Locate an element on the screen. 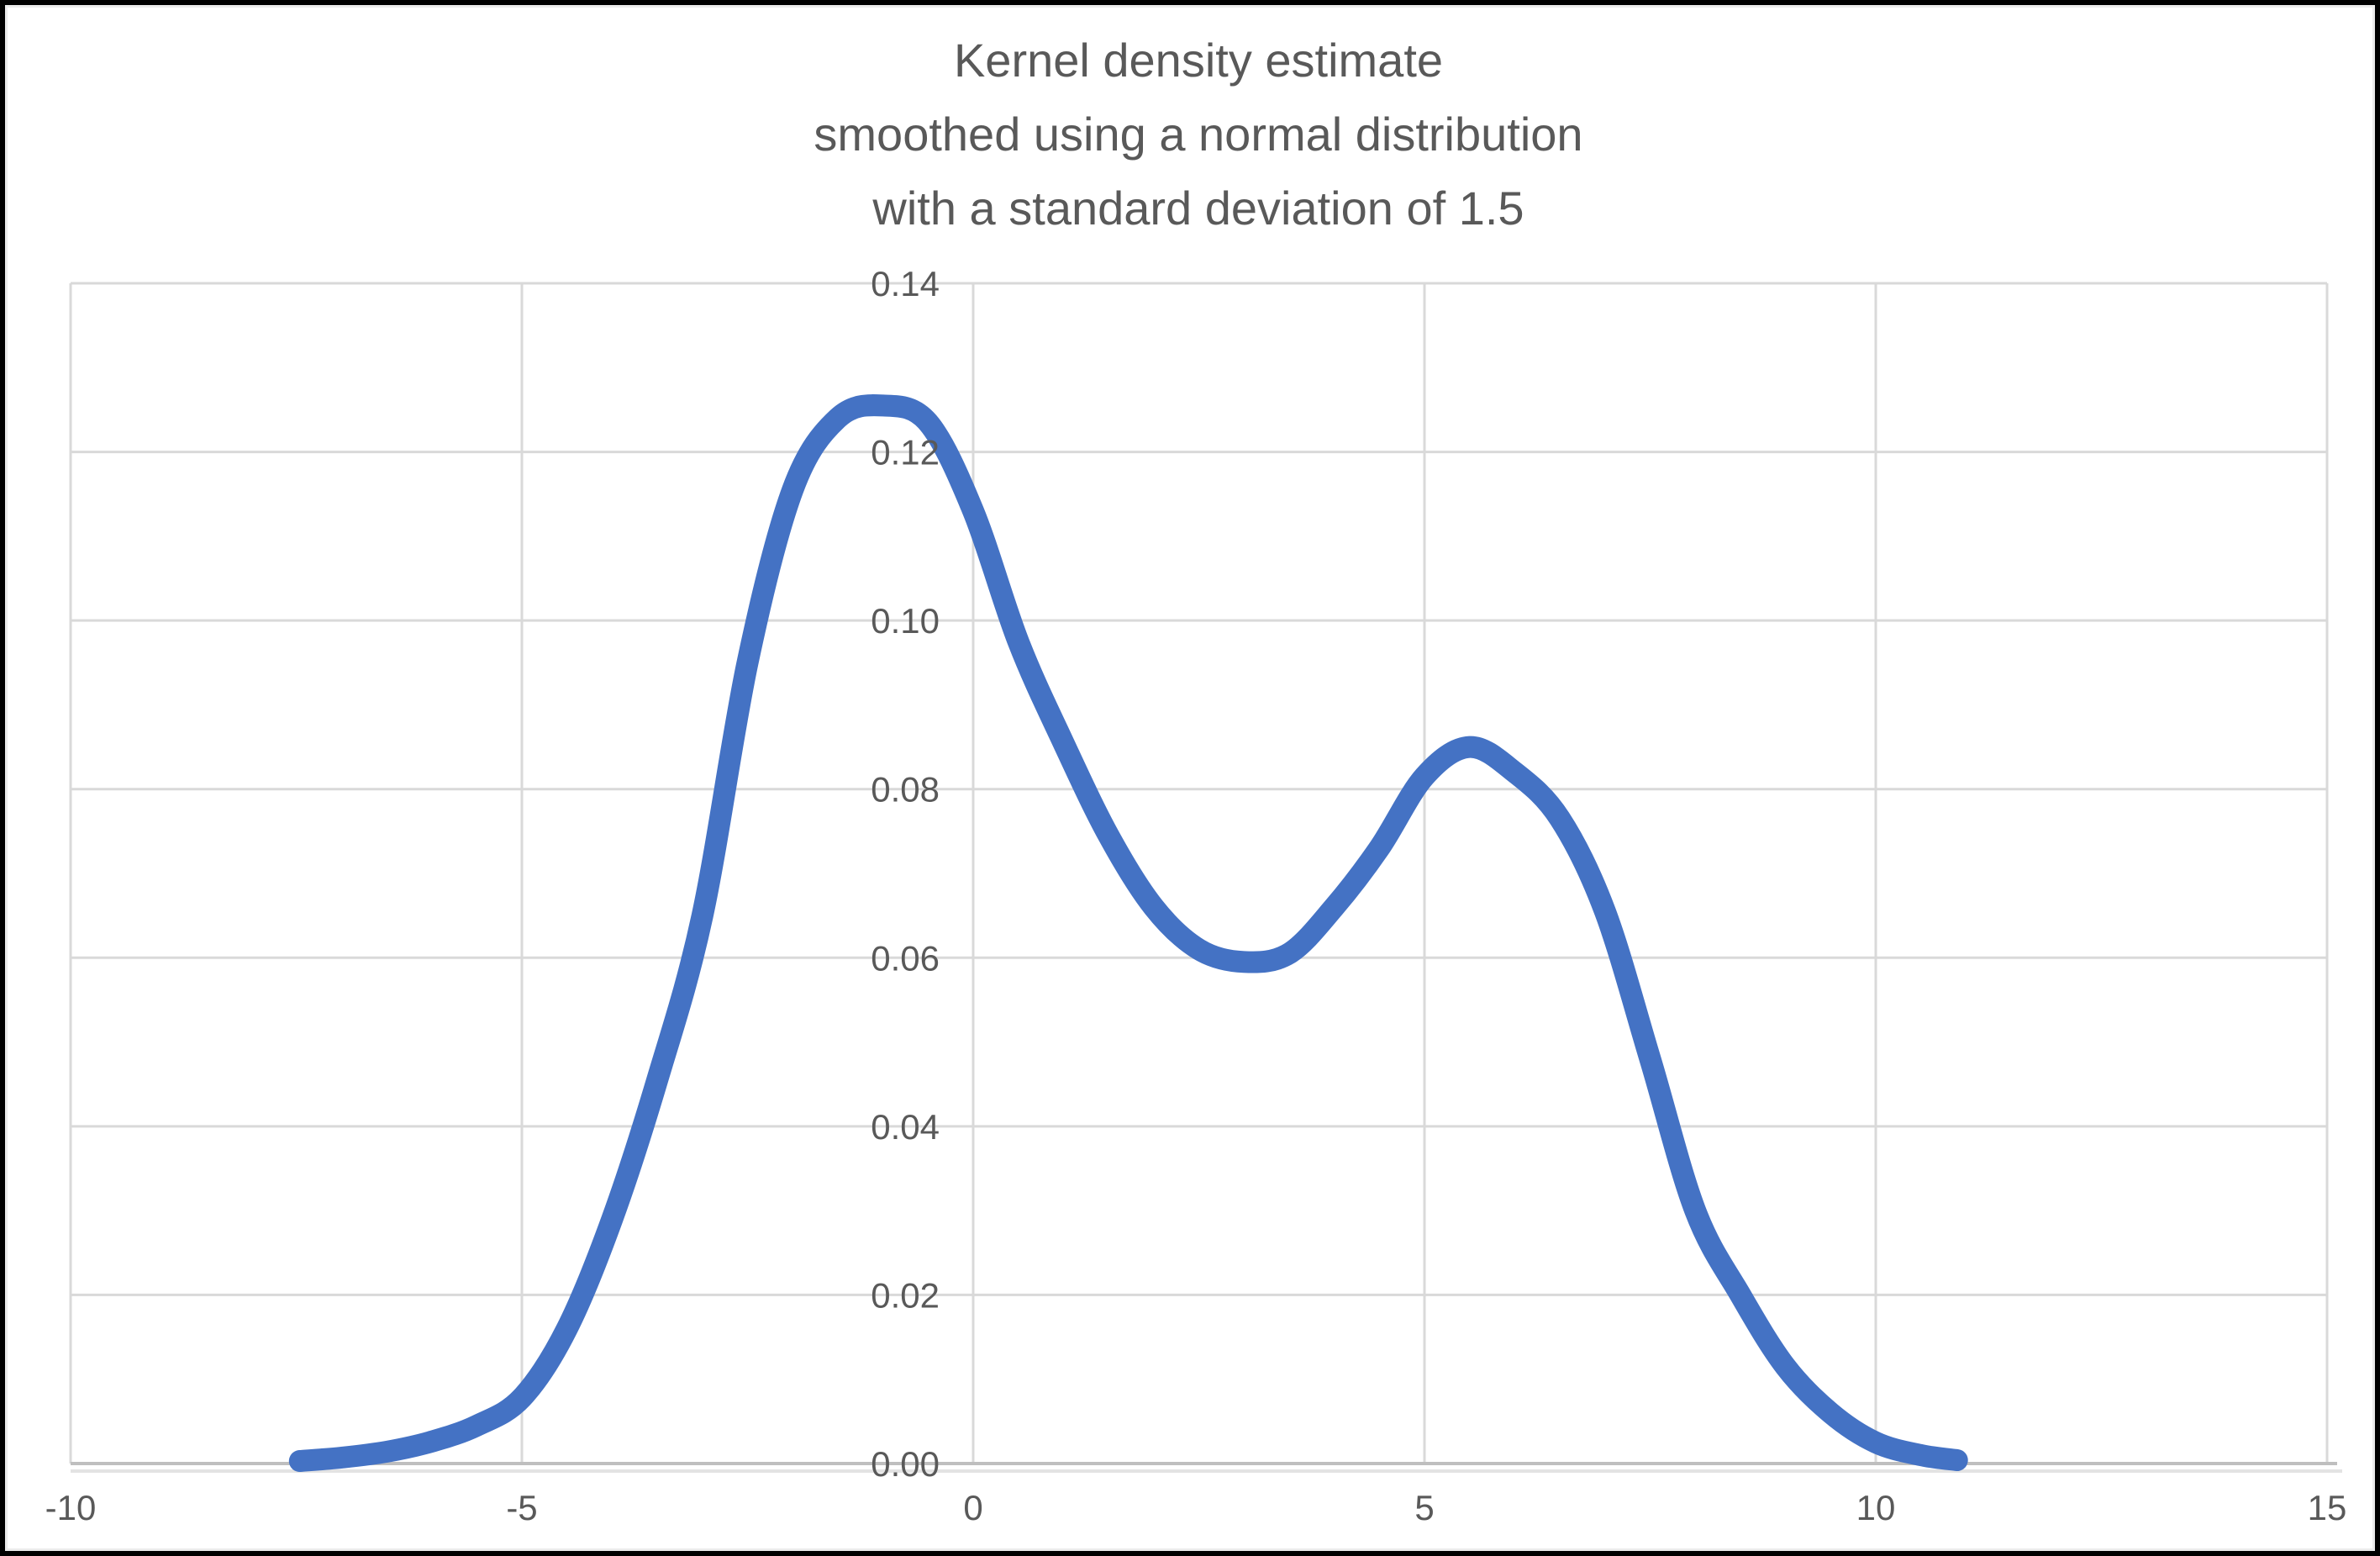 This screenshot has height=1556, width=2380. axis-lines is located at coordinates (1206, 1467).